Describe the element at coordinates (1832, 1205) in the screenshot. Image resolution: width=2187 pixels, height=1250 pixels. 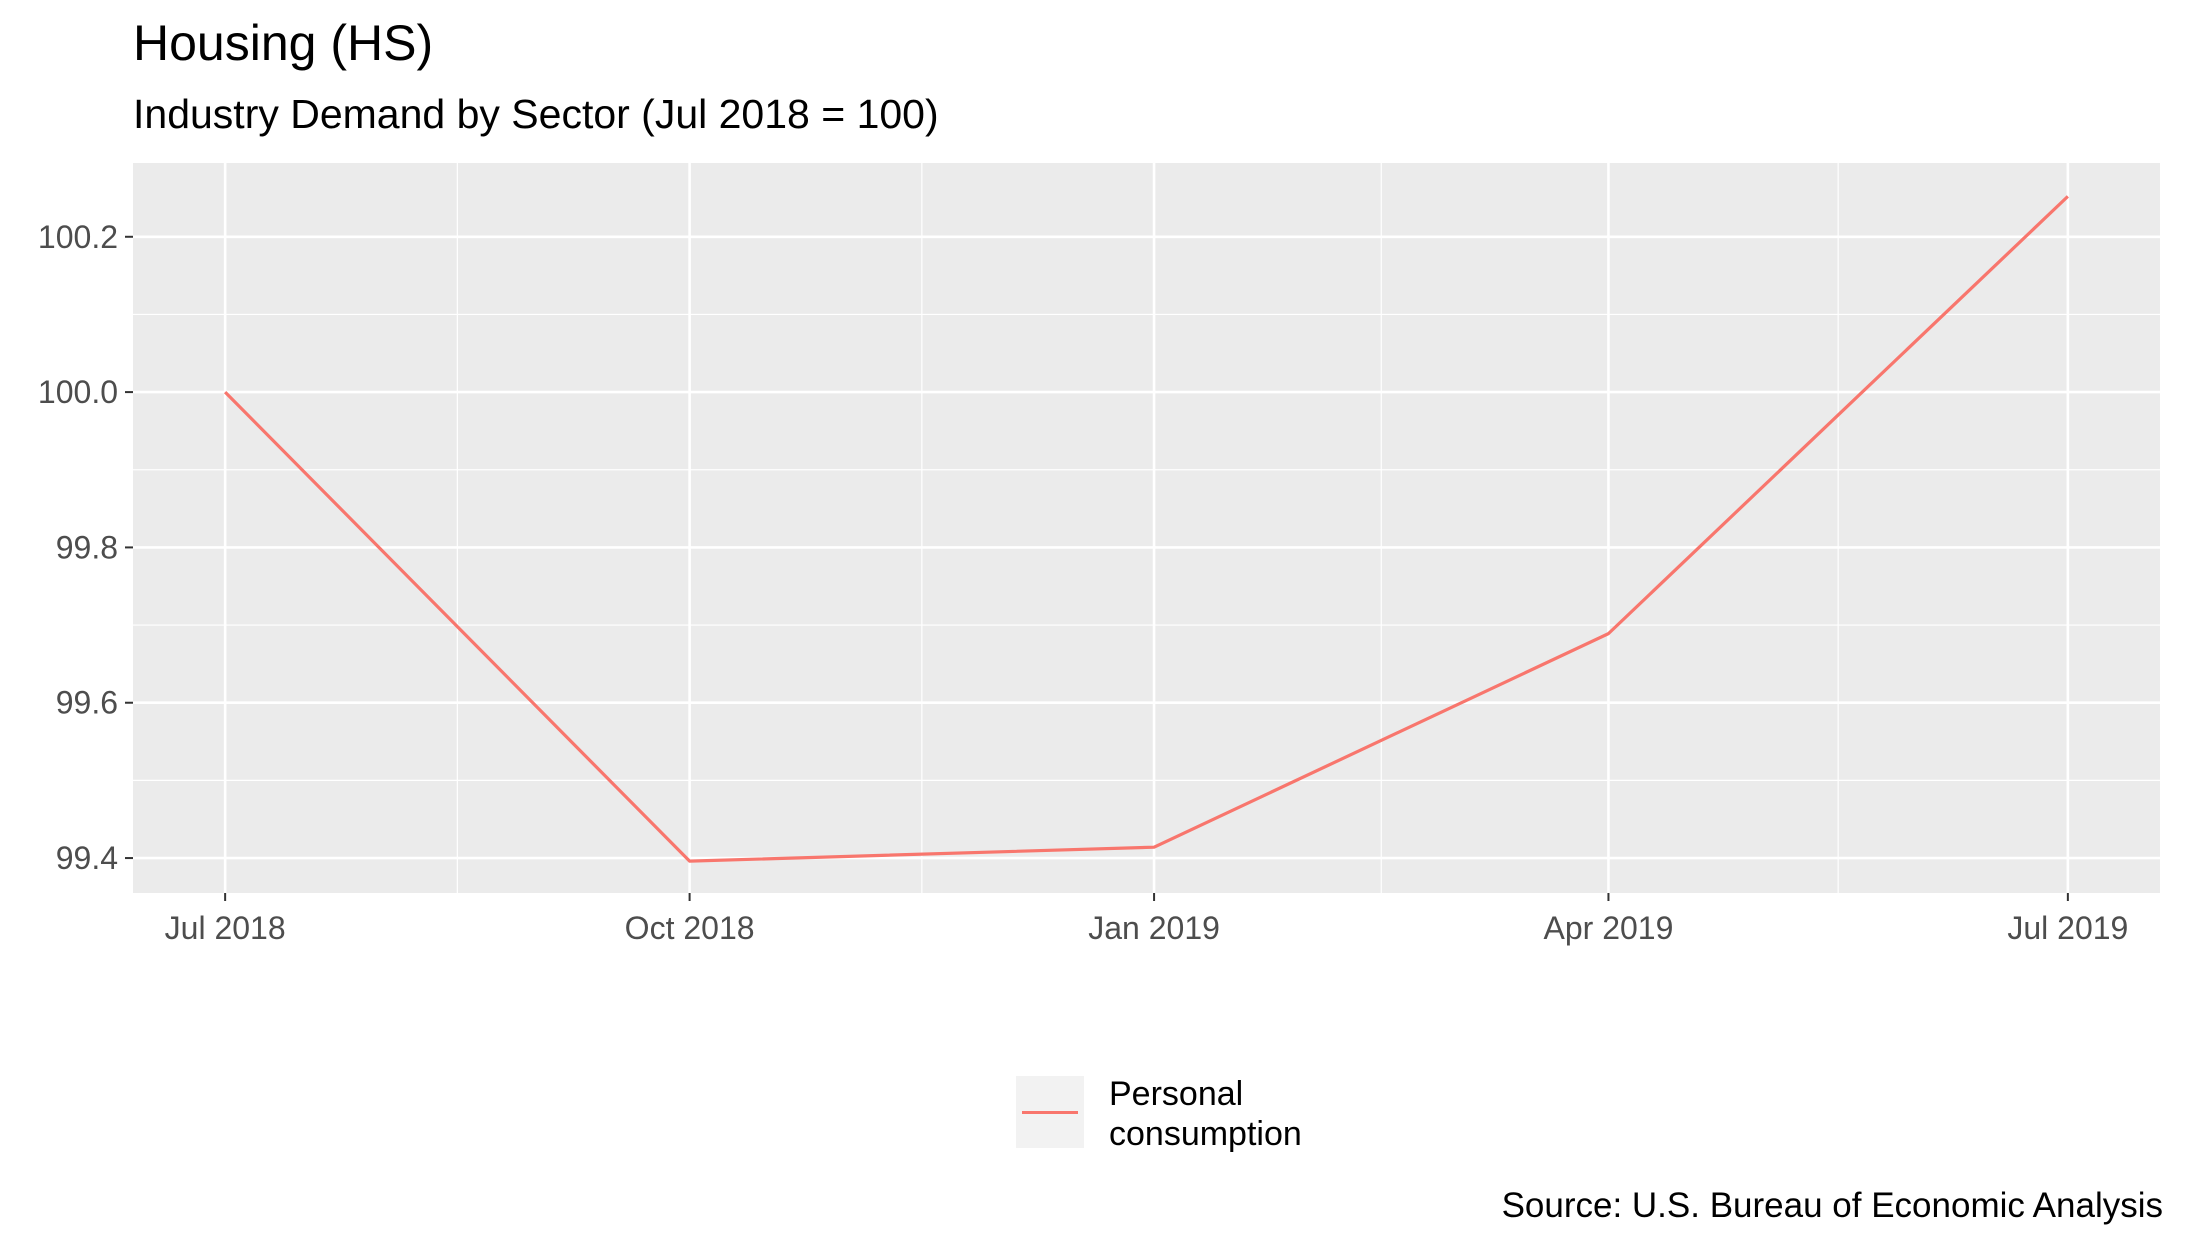
I see `source-caption: Source: U.S. Bureau of Economic Analysis` at that location.